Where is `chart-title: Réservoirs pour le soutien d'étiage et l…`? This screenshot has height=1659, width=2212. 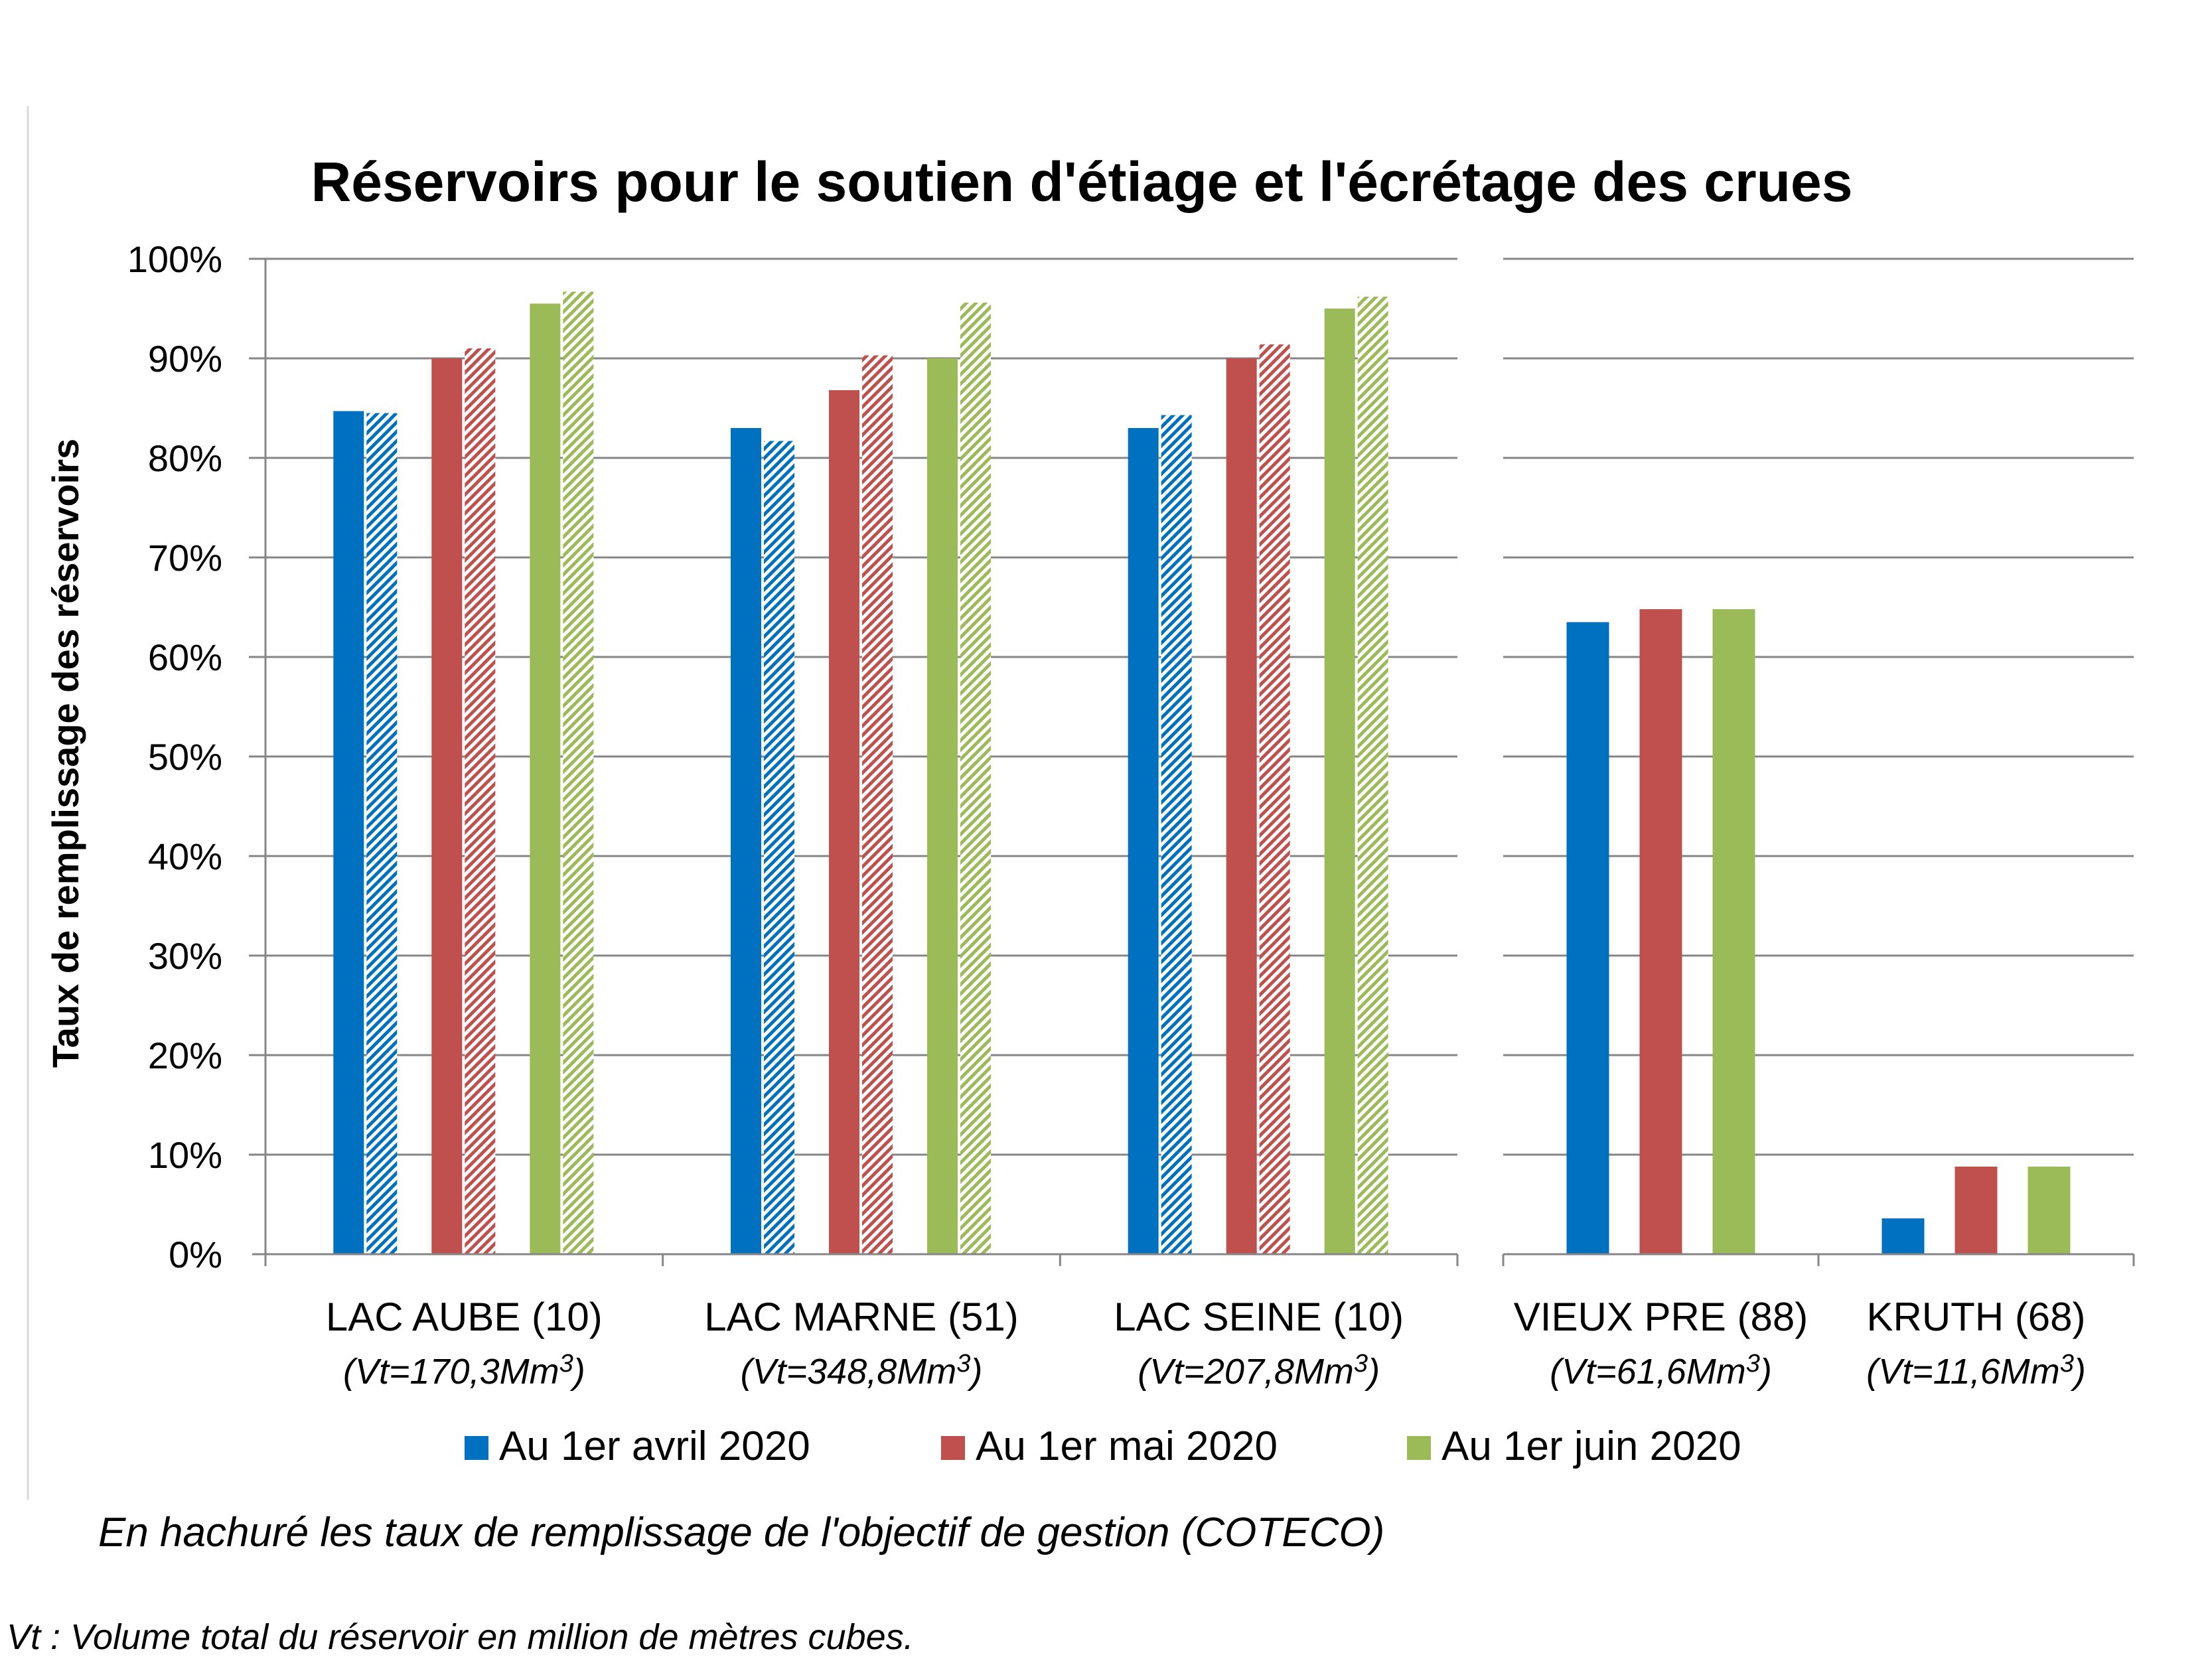
chart-title: Réservoirs pour le soutien d'étiage et l… is located at coordinates (1082, 182).